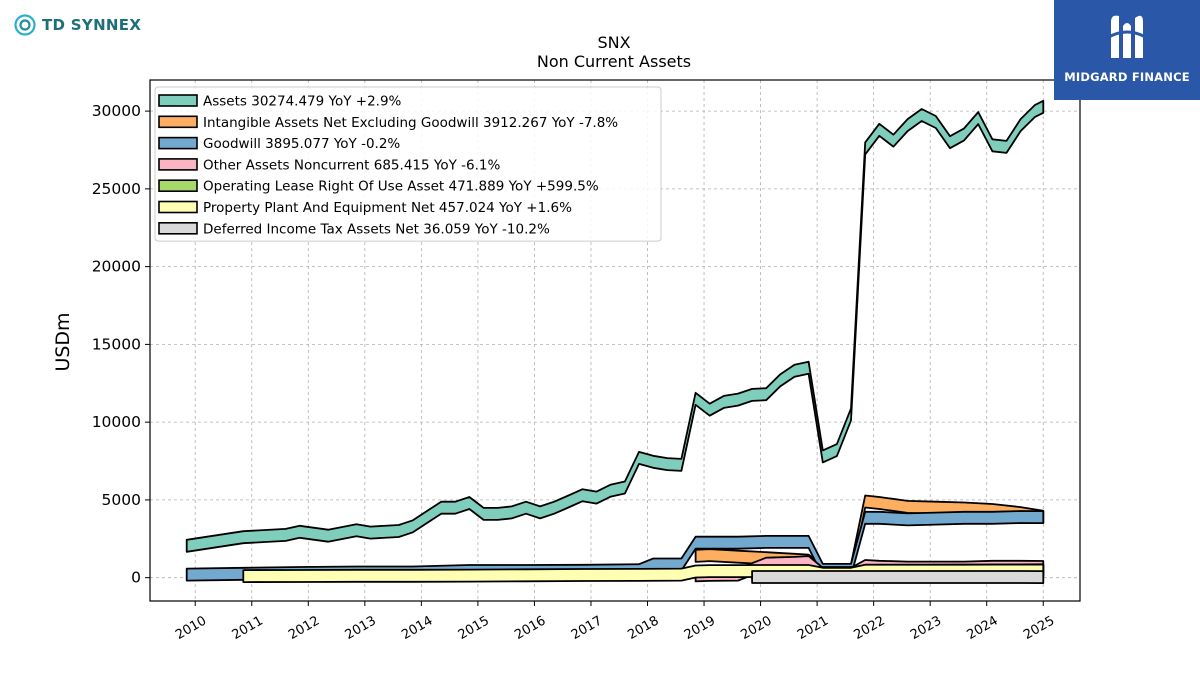 This screenshot has height=675, width=1200. I want to click on y-tick-label: 20000, so click(116, 267).